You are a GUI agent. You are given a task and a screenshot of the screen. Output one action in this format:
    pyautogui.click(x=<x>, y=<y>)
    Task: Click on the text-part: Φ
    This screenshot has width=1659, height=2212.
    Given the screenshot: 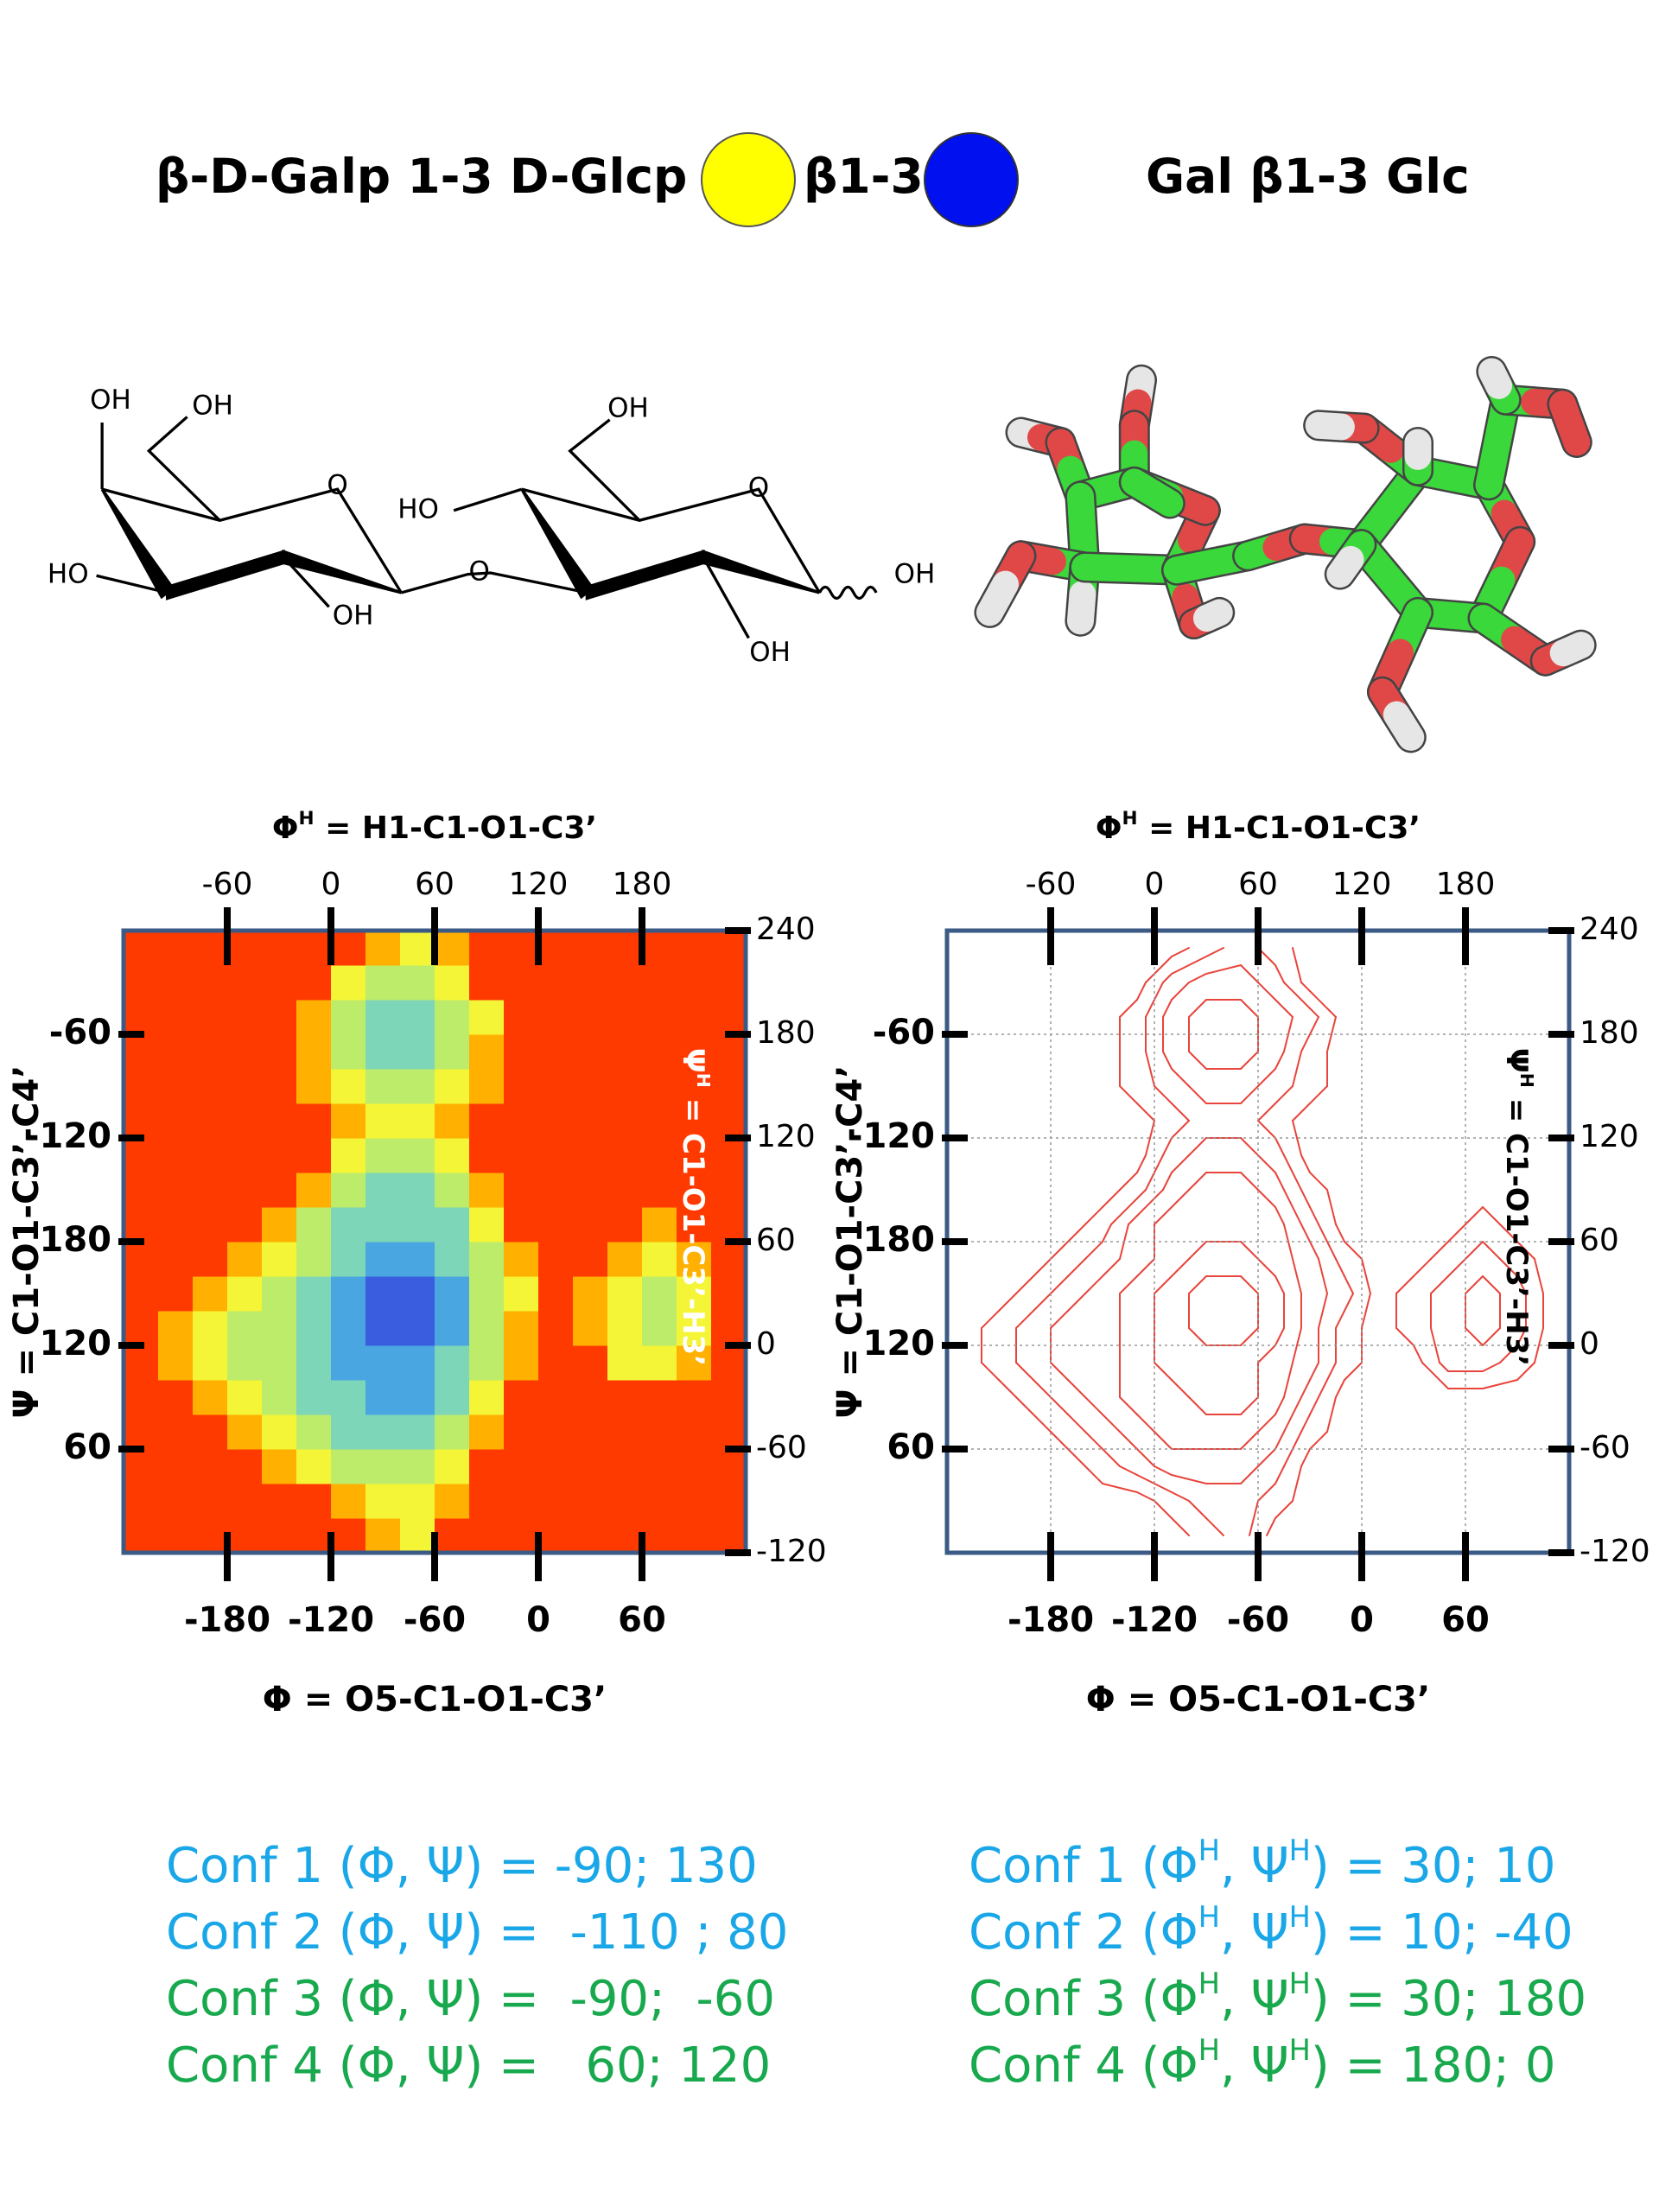 What is the action you would take?
    pyautogui.click(x=1109, y=828)
    